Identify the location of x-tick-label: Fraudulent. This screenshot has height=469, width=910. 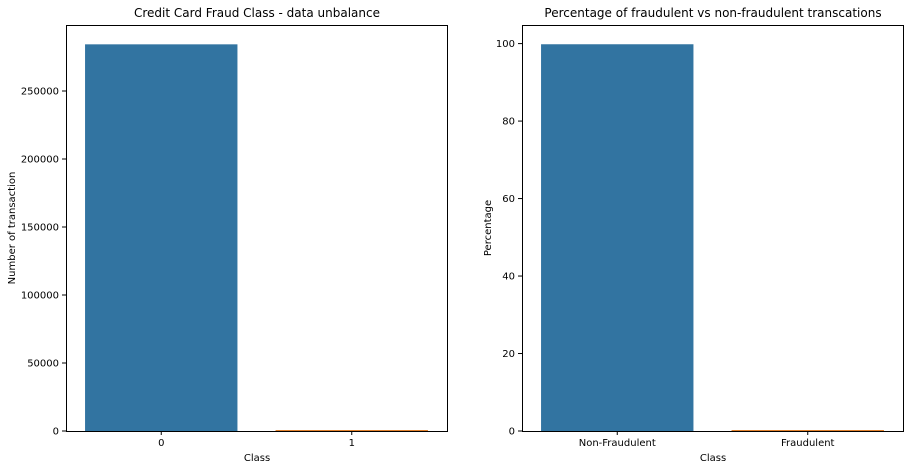
(808, 443).